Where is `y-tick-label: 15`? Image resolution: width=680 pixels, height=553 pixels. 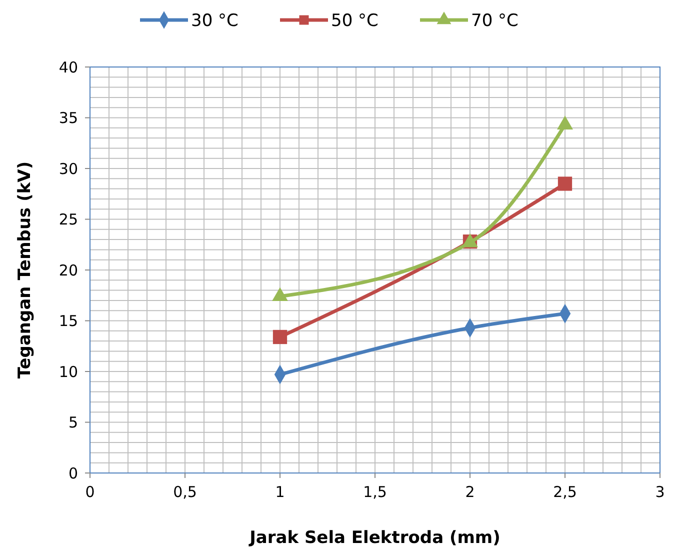
y-tick-label: 15 is located at coordinates (68, 321).